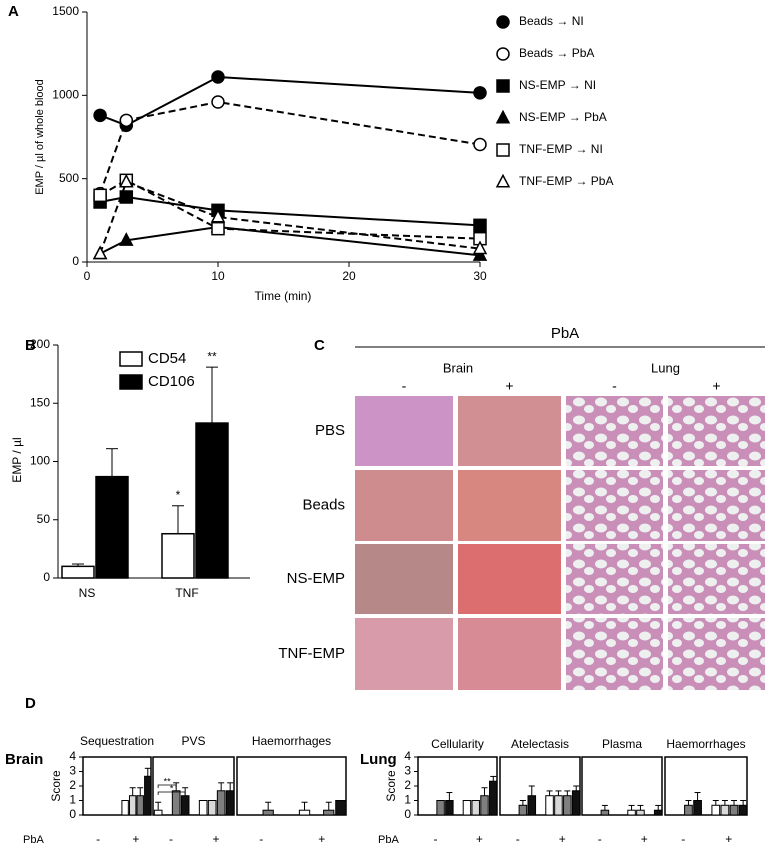 Image resolution: width=774 pixels, height=850 pixels. Describe the element at coordinates (193, 741) in the screenshot. I see `group-title: PVS` at that location.